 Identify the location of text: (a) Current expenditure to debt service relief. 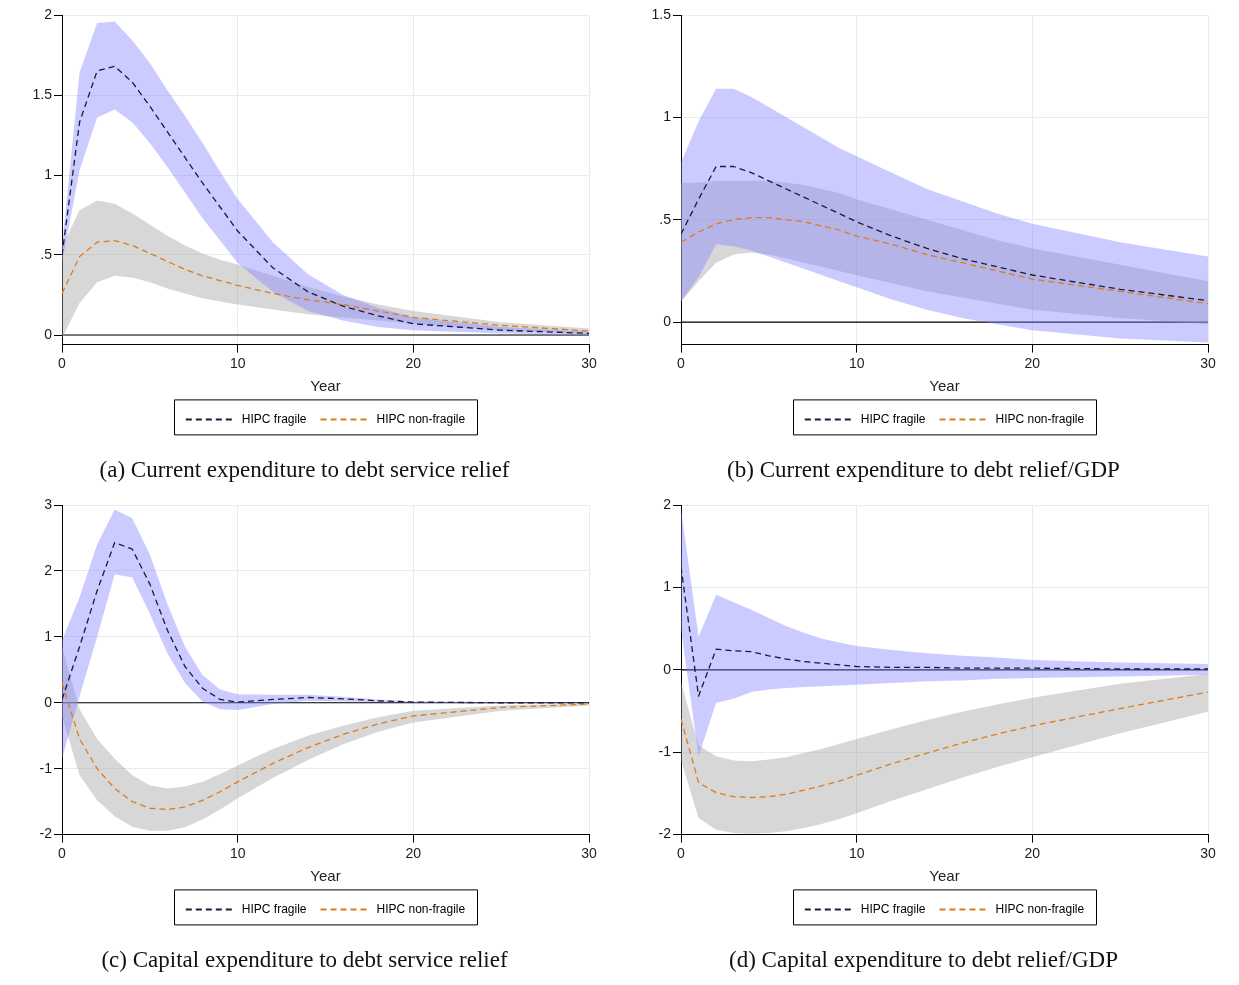
(304, 470).